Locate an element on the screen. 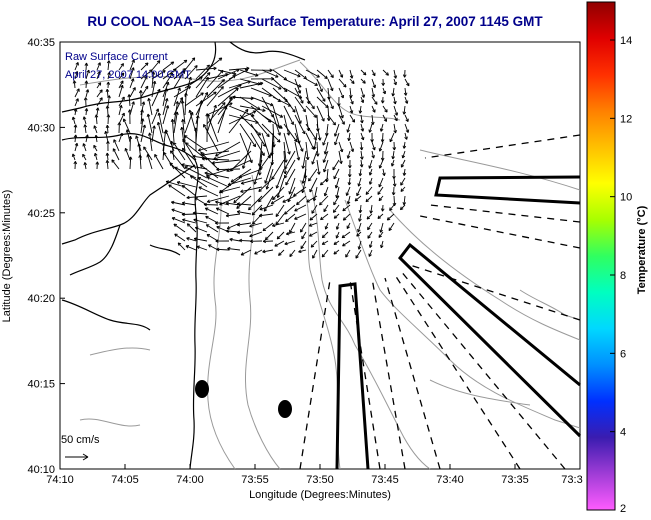  x-tick-label: 74:05 is located at coordinates (125, 480).